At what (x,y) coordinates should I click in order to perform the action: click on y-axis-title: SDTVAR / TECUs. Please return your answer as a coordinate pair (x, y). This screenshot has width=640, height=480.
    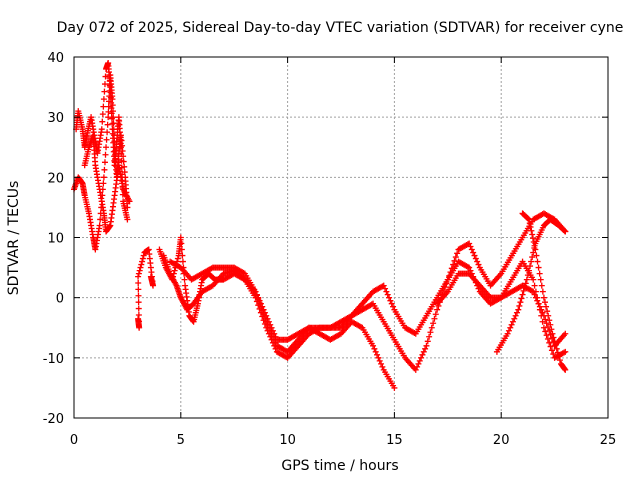
    Looking at the image, I should click on (14, 238).